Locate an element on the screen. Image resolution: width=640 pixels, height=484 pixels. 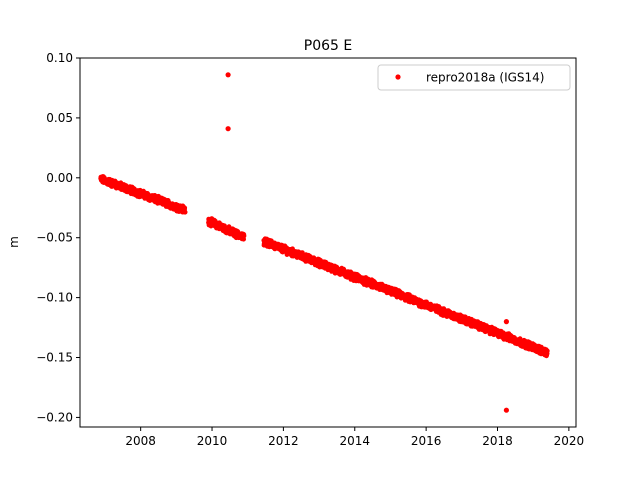
legend-box is located at coordinates (474, 77).